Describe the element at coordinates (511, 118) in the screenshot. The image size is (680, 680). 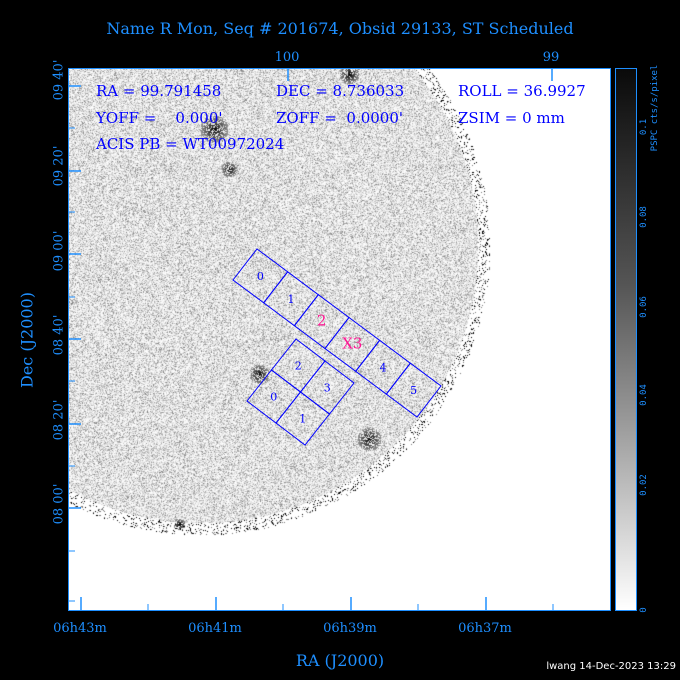
I see `zsim-label: ZSIM = 0 mm` at that location.